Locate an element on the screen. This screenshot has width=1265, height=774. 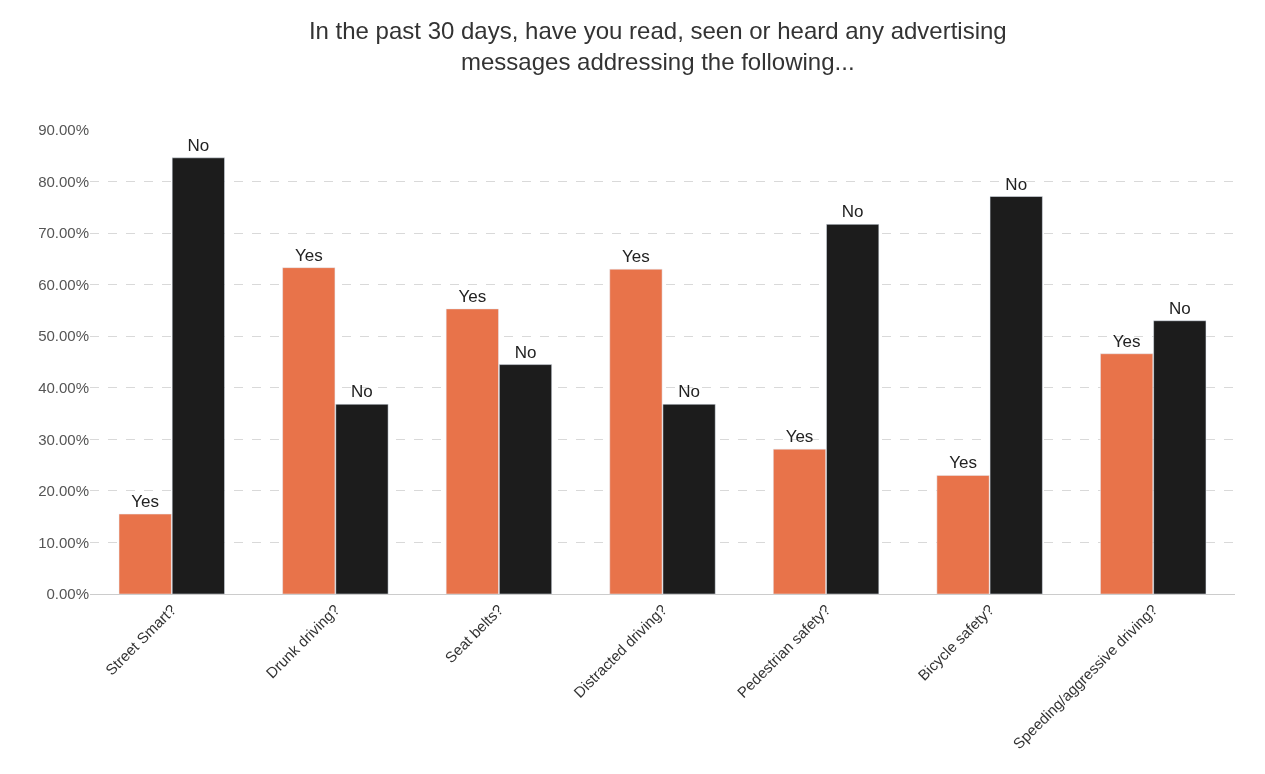
y-tick-label: 50.00% is located at coordinates (63, 336).